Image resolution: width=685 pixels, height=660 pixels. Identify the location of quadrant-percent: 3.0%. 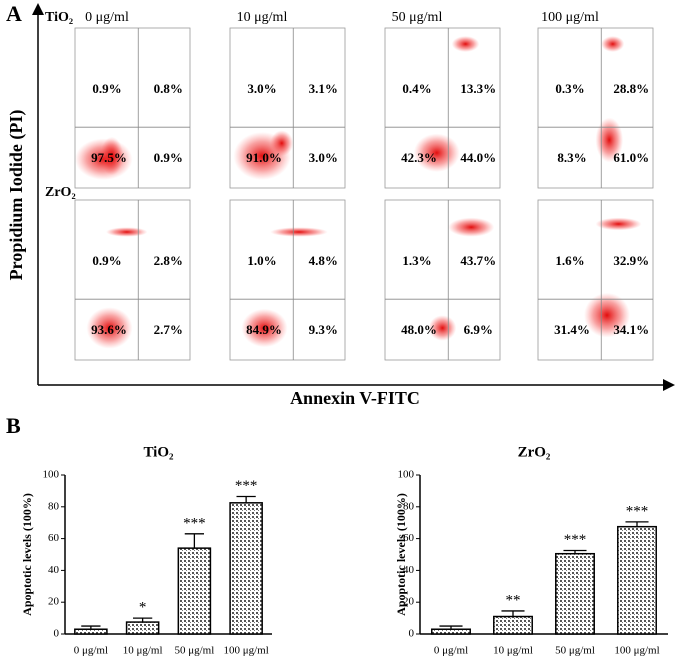
(261, 88).